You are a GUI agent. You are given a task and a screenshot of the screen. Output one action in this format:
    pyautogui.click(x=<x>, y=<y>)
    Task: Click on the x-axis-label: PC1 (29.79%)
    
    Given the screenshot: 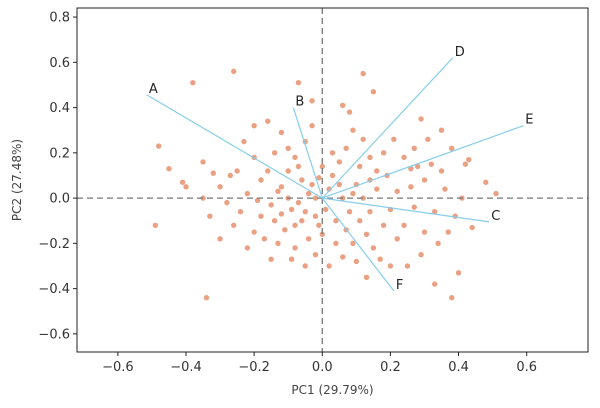 What is the action you would take?
    pyautogui.click(x=332, y=390)
    